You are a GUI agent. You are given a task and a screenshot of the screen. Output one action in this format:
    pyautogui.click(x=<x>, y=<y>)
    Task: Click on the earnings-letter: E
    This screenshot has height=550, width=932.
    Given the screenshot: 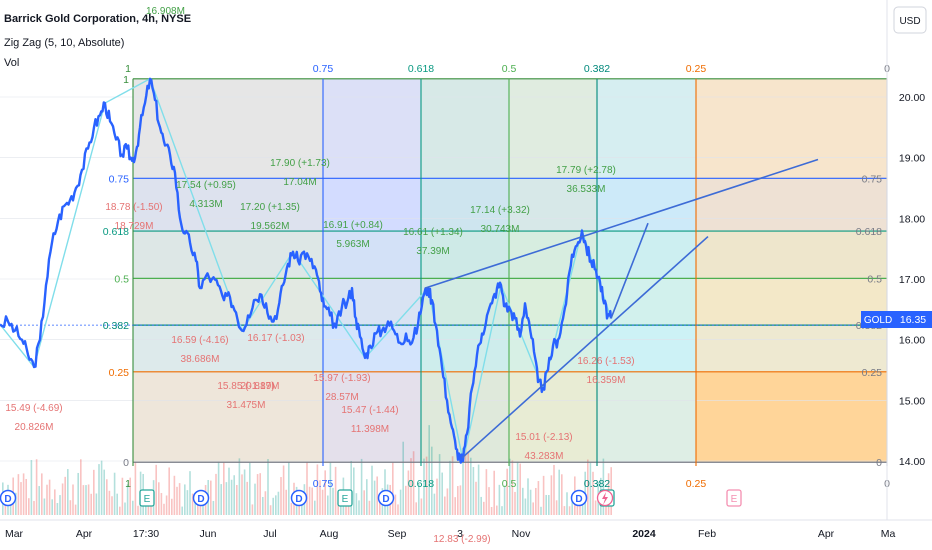 What is the action you would take?
    pyautogui.click(x=345, y=499)
    